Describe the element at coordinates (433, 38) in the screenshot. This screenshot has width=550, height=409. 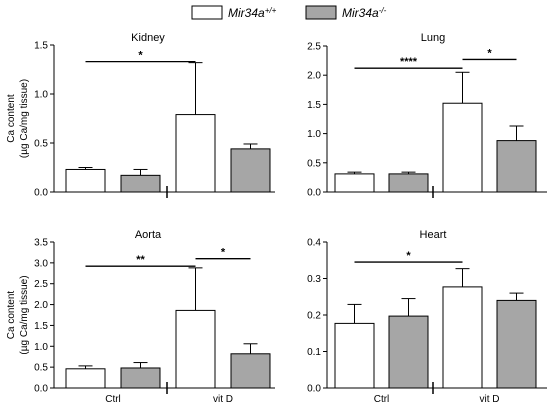
I see `panel-title: Lung` at that location.